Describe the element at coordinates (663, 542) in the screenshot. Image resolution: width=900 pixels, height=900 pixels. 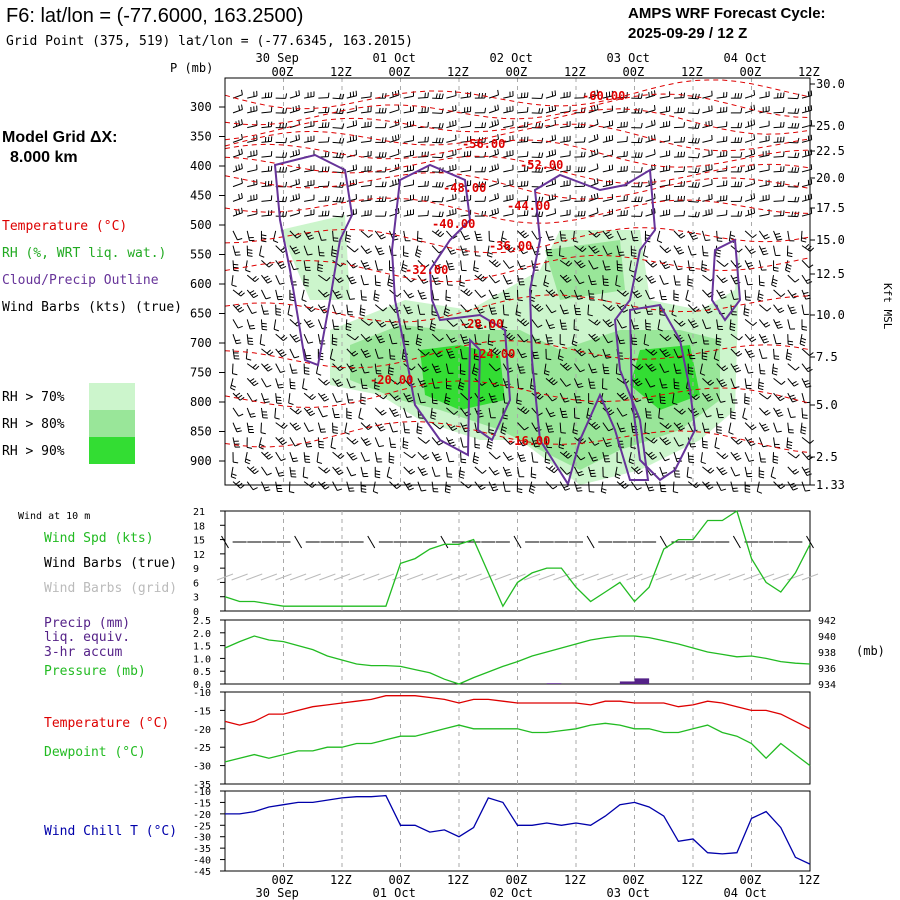
I see `true-wind-barb` at that location.